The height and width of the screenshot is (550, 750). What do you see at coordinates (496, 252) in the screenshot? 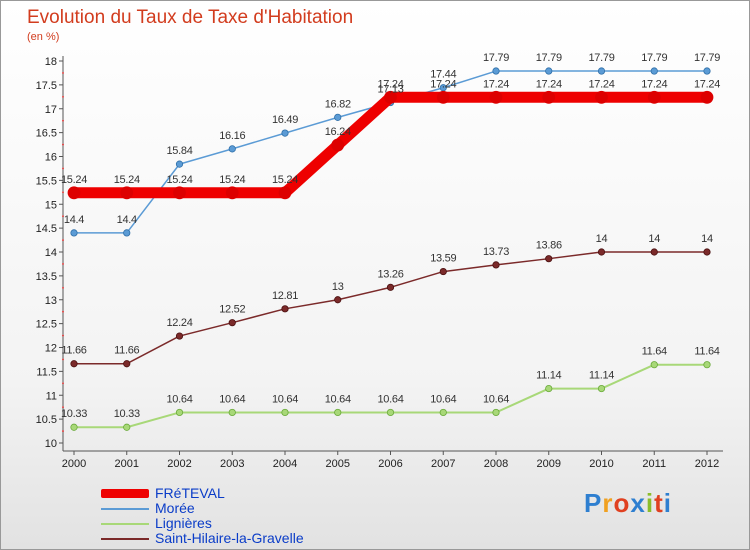
I see `data-label-saint-hilaire: 13.73` at bounding box center [496, 252].